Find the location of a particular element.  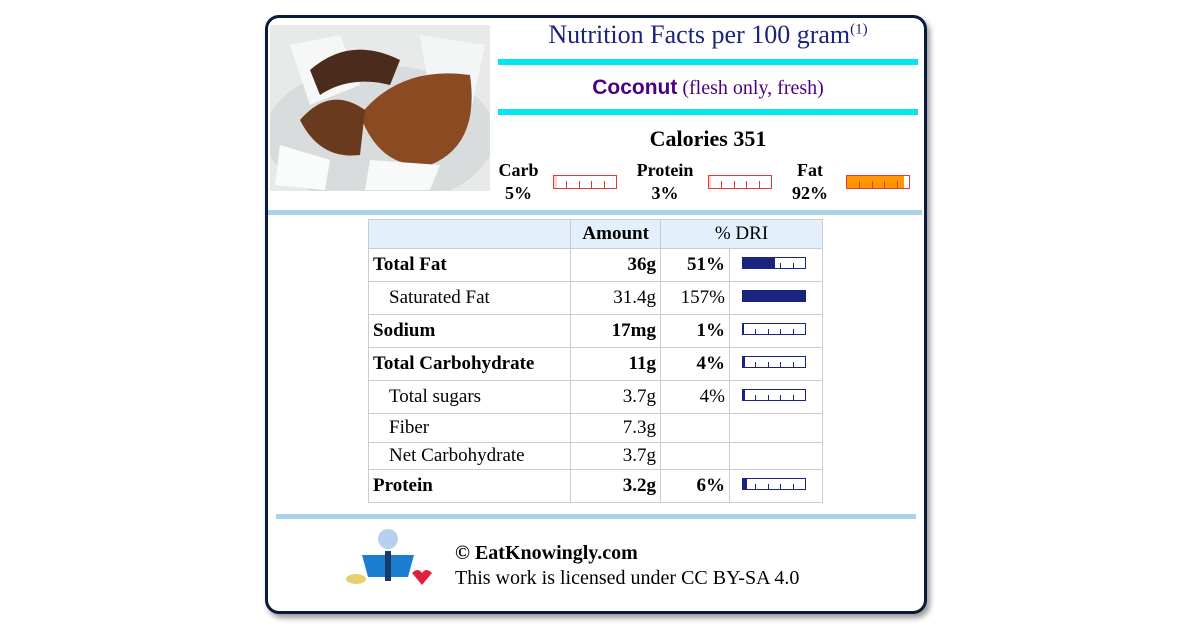

calories-value: 351 is located at coordinates (750, 138).